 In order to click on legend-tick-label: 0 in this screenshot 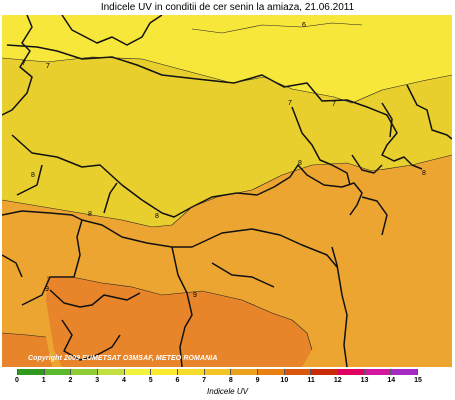, I will do `click(17, 380)`.